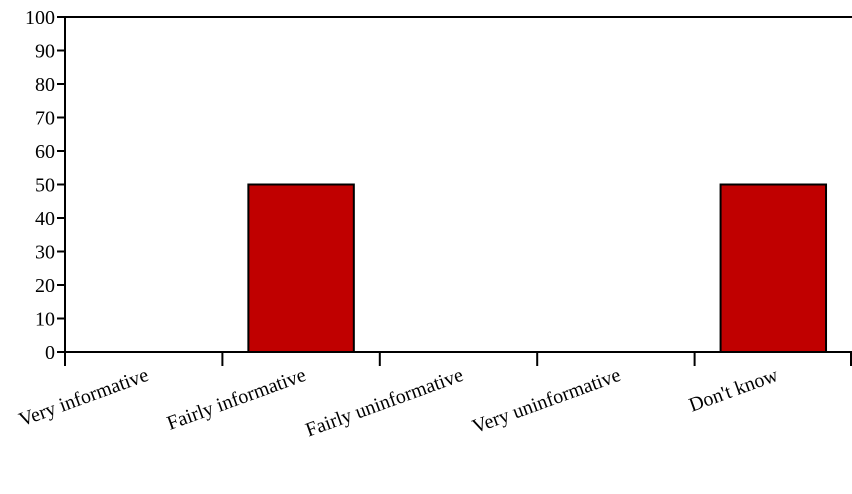 The height and width of the screenshot is (494, 852). I want to click on y-tick-label: 100, so click(40, 18).